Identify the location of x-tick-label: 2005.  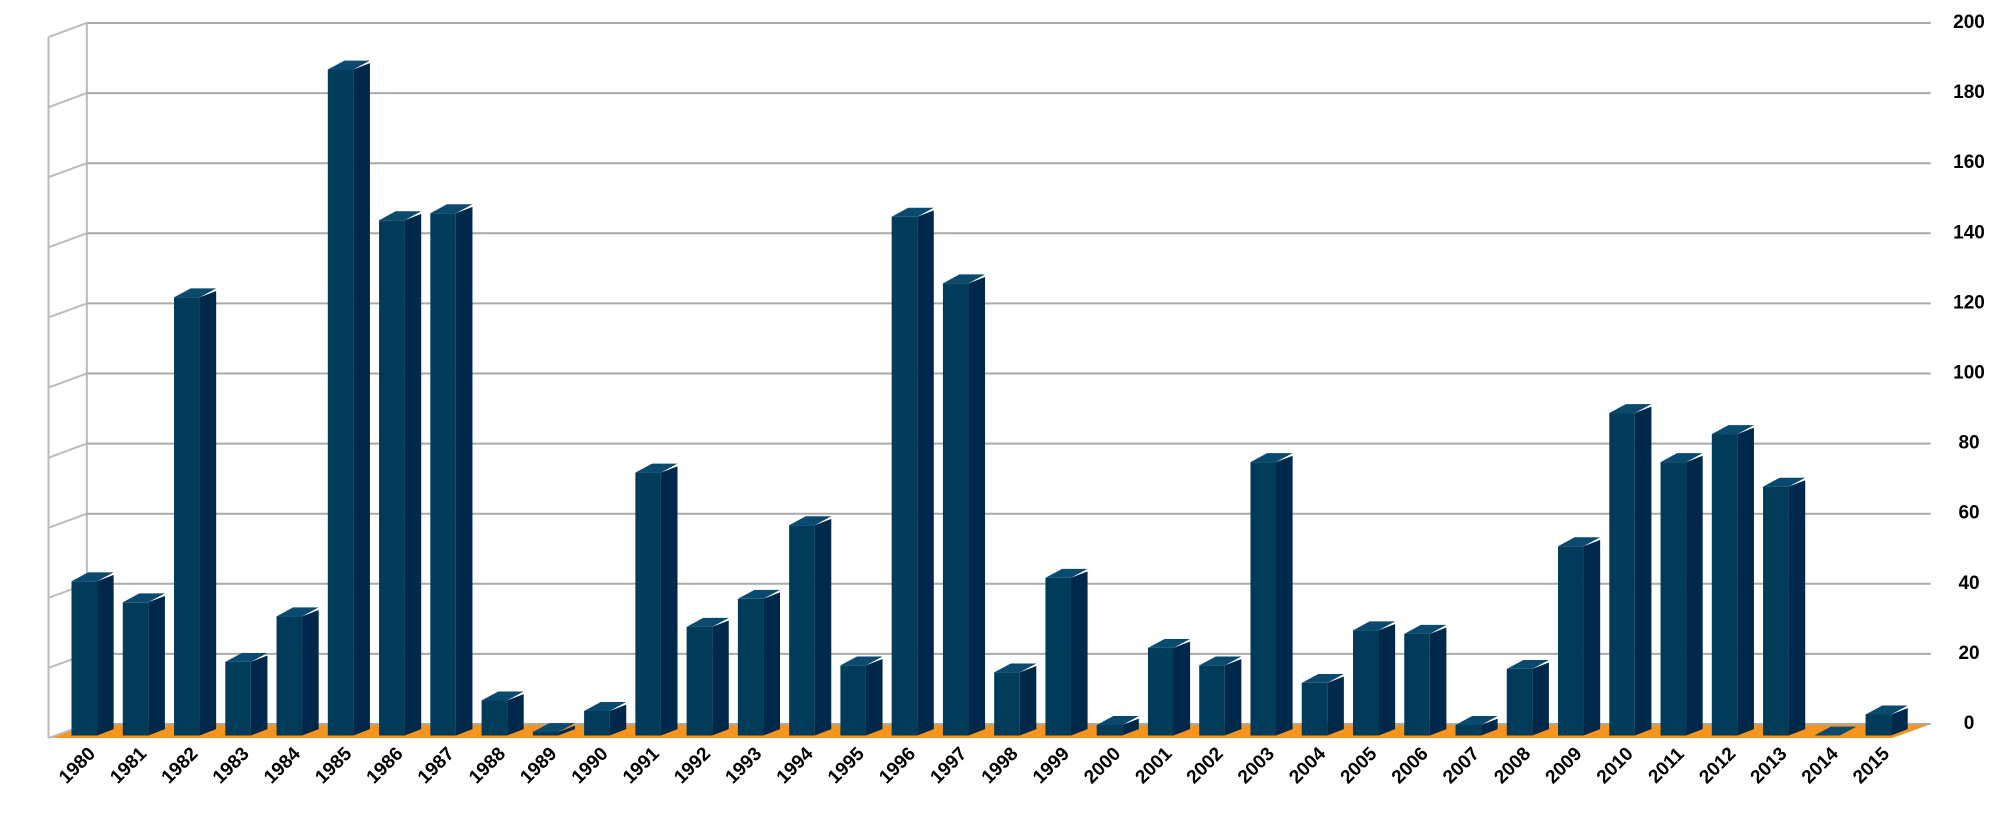
(1359, 765).